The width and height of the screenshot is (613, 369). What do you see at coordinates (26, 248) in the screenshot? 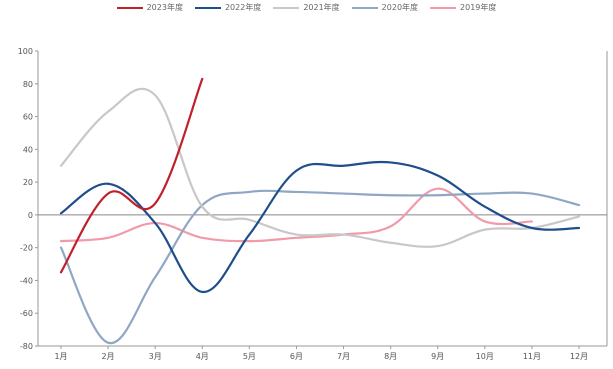
I see `y-tick-label: -20` at bounding box center [26, 248].